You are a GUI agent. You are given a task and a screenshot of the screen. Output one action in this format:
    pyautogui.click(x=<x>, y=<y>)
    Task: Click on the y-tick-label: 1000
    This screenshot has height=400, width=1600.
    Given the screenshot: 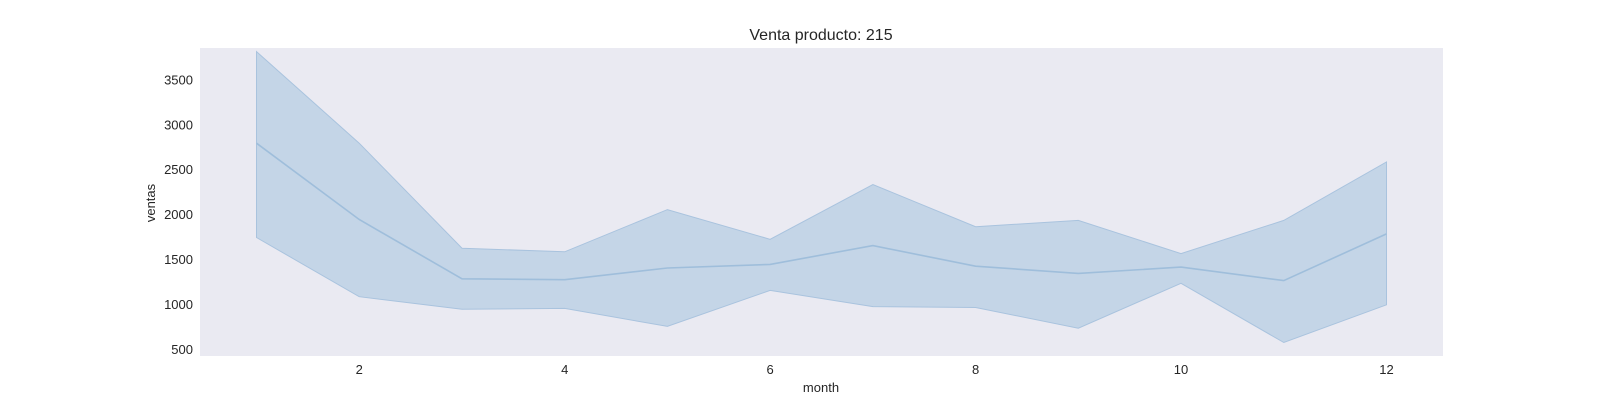 What is the action you would take?
    pyautogui.click(x=178, y=304)
    